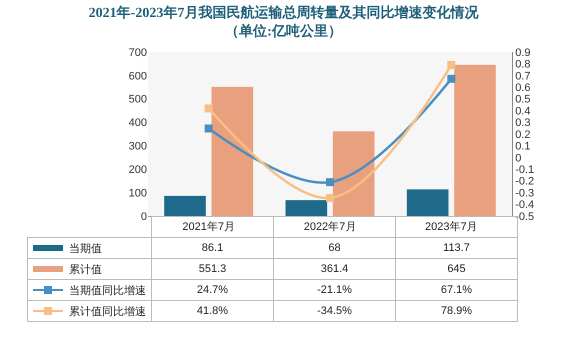 The height and width of the screenshot is (344, 567). I want to click on y2-tick-label: 0.2, so click(522, 134).